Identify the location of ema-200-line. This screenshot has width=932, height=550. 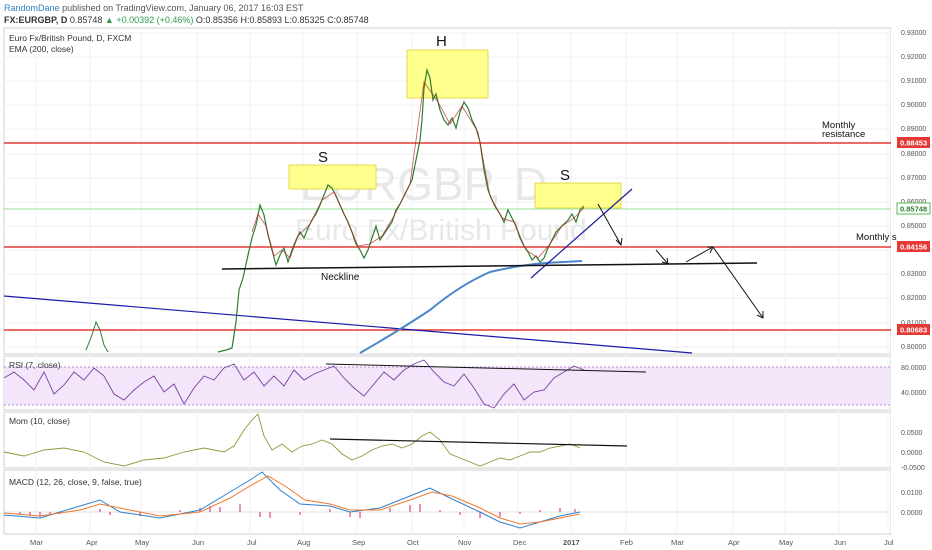
(471, 307).